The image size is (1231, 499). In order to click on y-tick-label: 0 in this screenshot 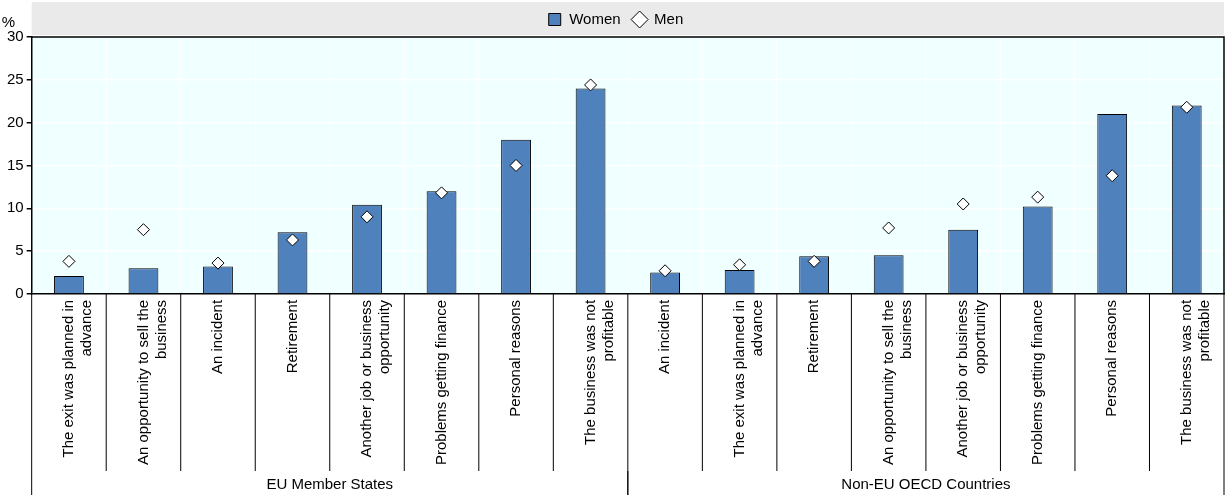, I will do `click(19, 293)`.